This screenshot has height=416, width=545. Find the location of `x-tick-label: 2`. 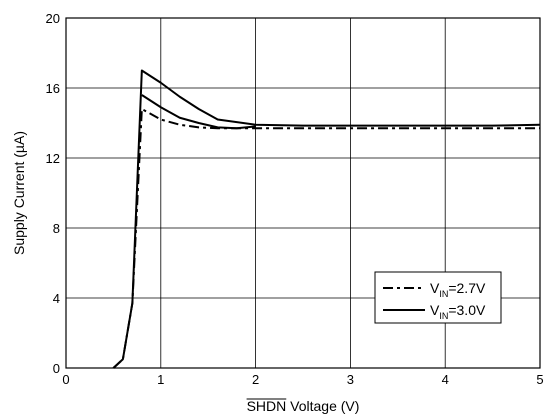

x-tick-label: 2 is located at coordinates (255, 379).